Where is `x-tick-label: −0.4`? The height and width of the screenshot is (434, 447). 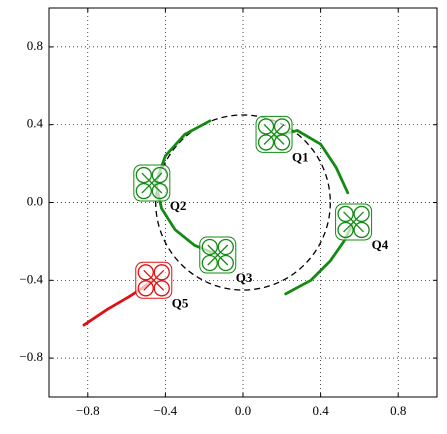 x-tick-label: −0.4 is located at coordinates (166, 410).